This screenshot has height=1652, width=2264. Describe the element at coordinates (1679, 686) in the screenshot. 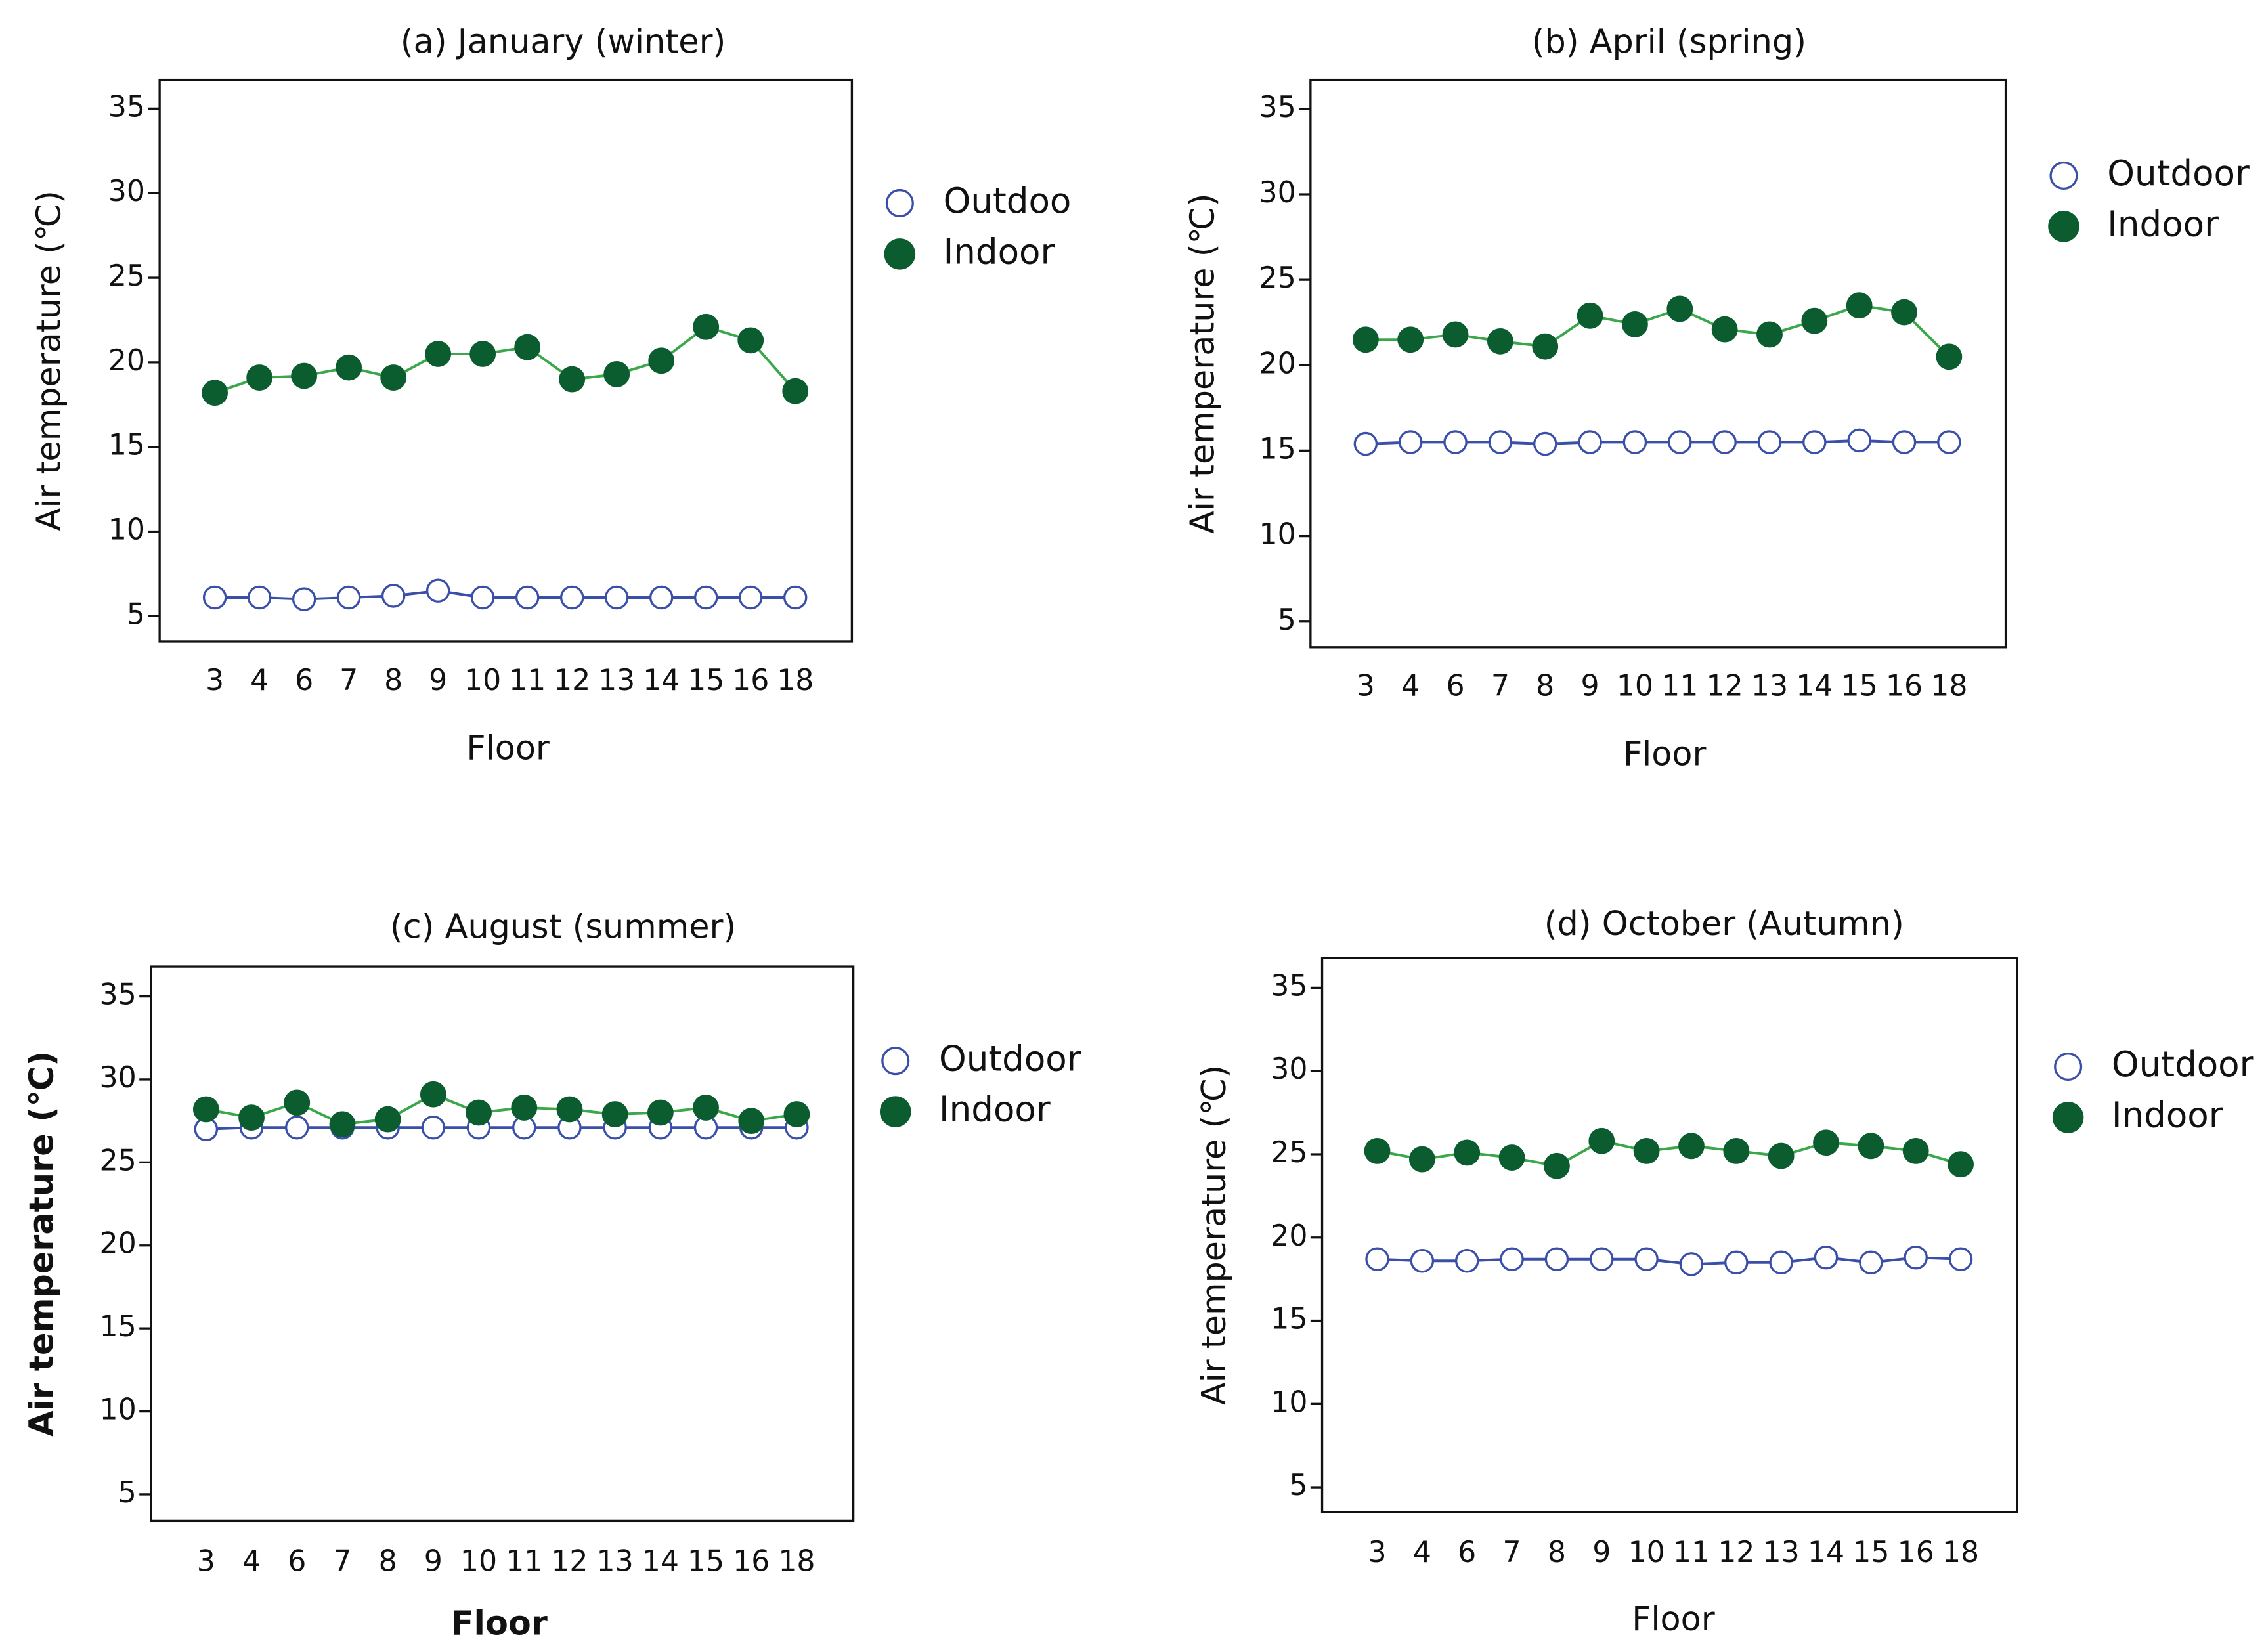

I see `x-tick-label: 11` at that location.